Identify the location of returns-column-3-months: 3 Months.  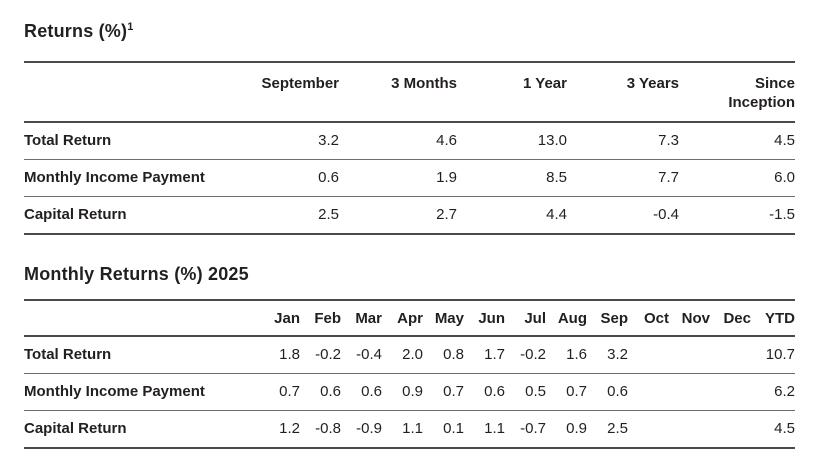
(398, 92).